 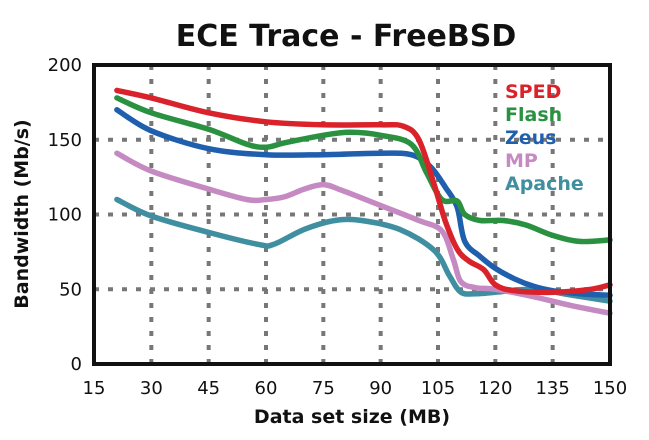 I want to click on y-tick-label: 100, so click(x=65, y=215).